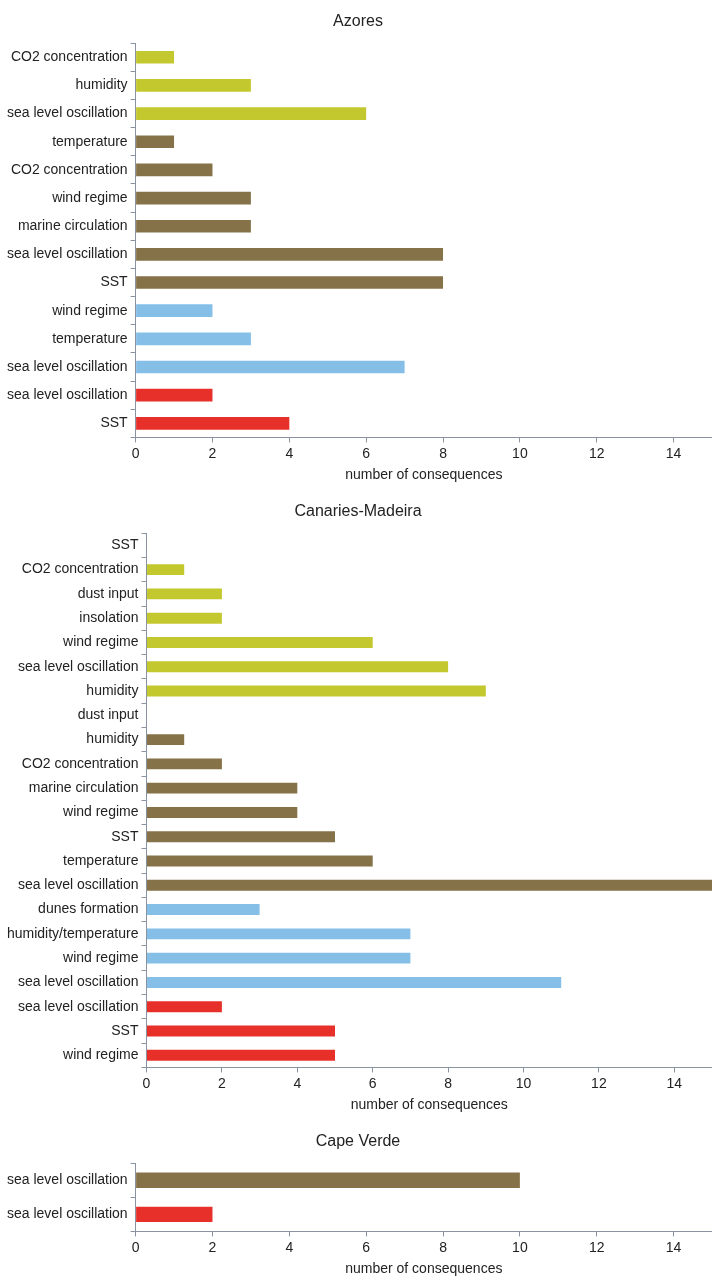  I want to click on y-tick-label: dunes formation, so click(88, 908).